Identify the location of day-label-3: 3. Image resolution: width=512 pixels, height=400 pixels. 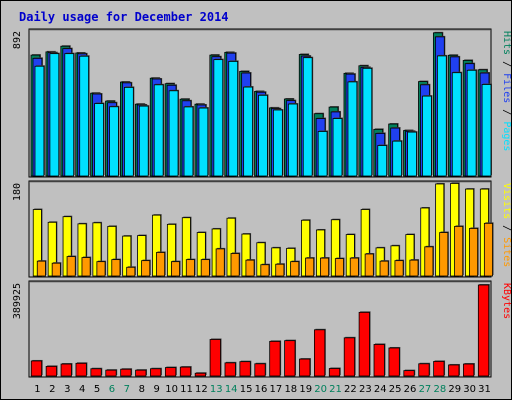
(67, 389).